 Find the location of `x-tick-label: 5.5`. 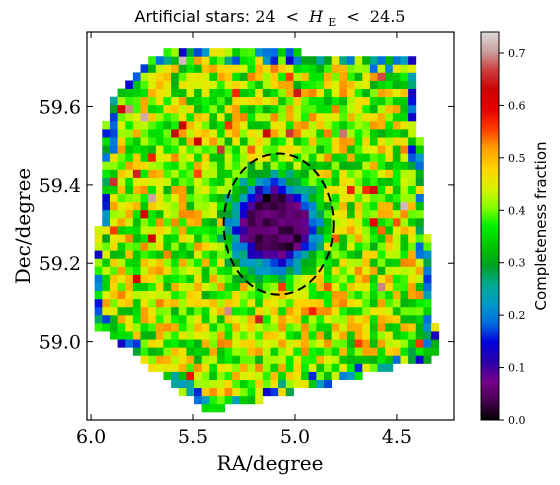

x-tick-label: 5.5 is located at coordinates (193, 437).